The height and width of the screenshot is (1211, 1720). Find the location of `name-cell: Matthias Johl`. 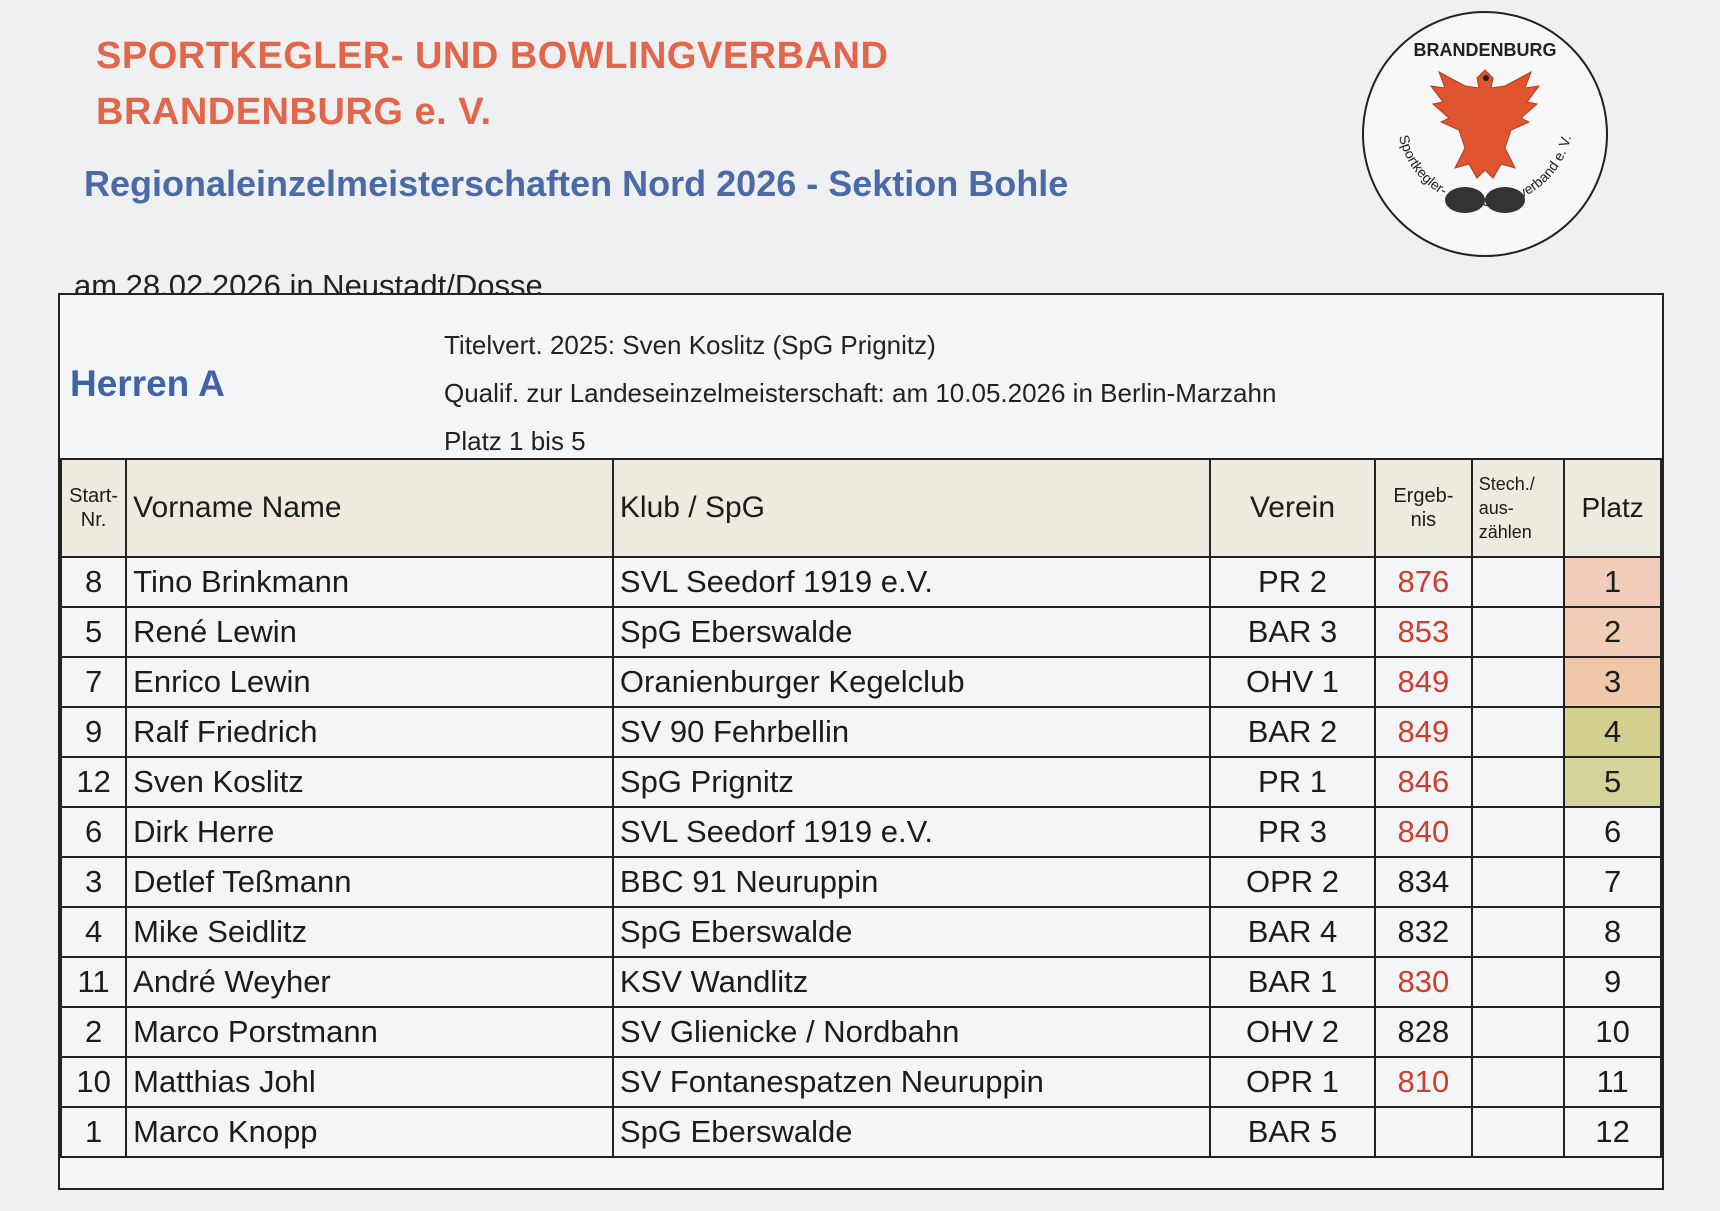

name-cell: Matthias Johl is located at coordinates (369, 1082).